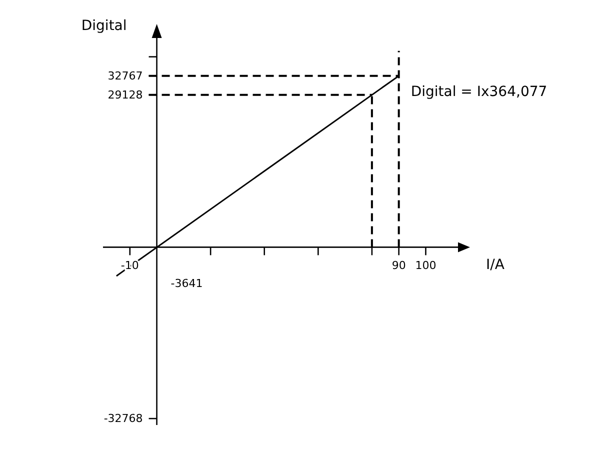  What do you see at coordinates (495, 265) in the screenshot?
I see `x-axis-title: I/A` at bounding box center [495, 265].